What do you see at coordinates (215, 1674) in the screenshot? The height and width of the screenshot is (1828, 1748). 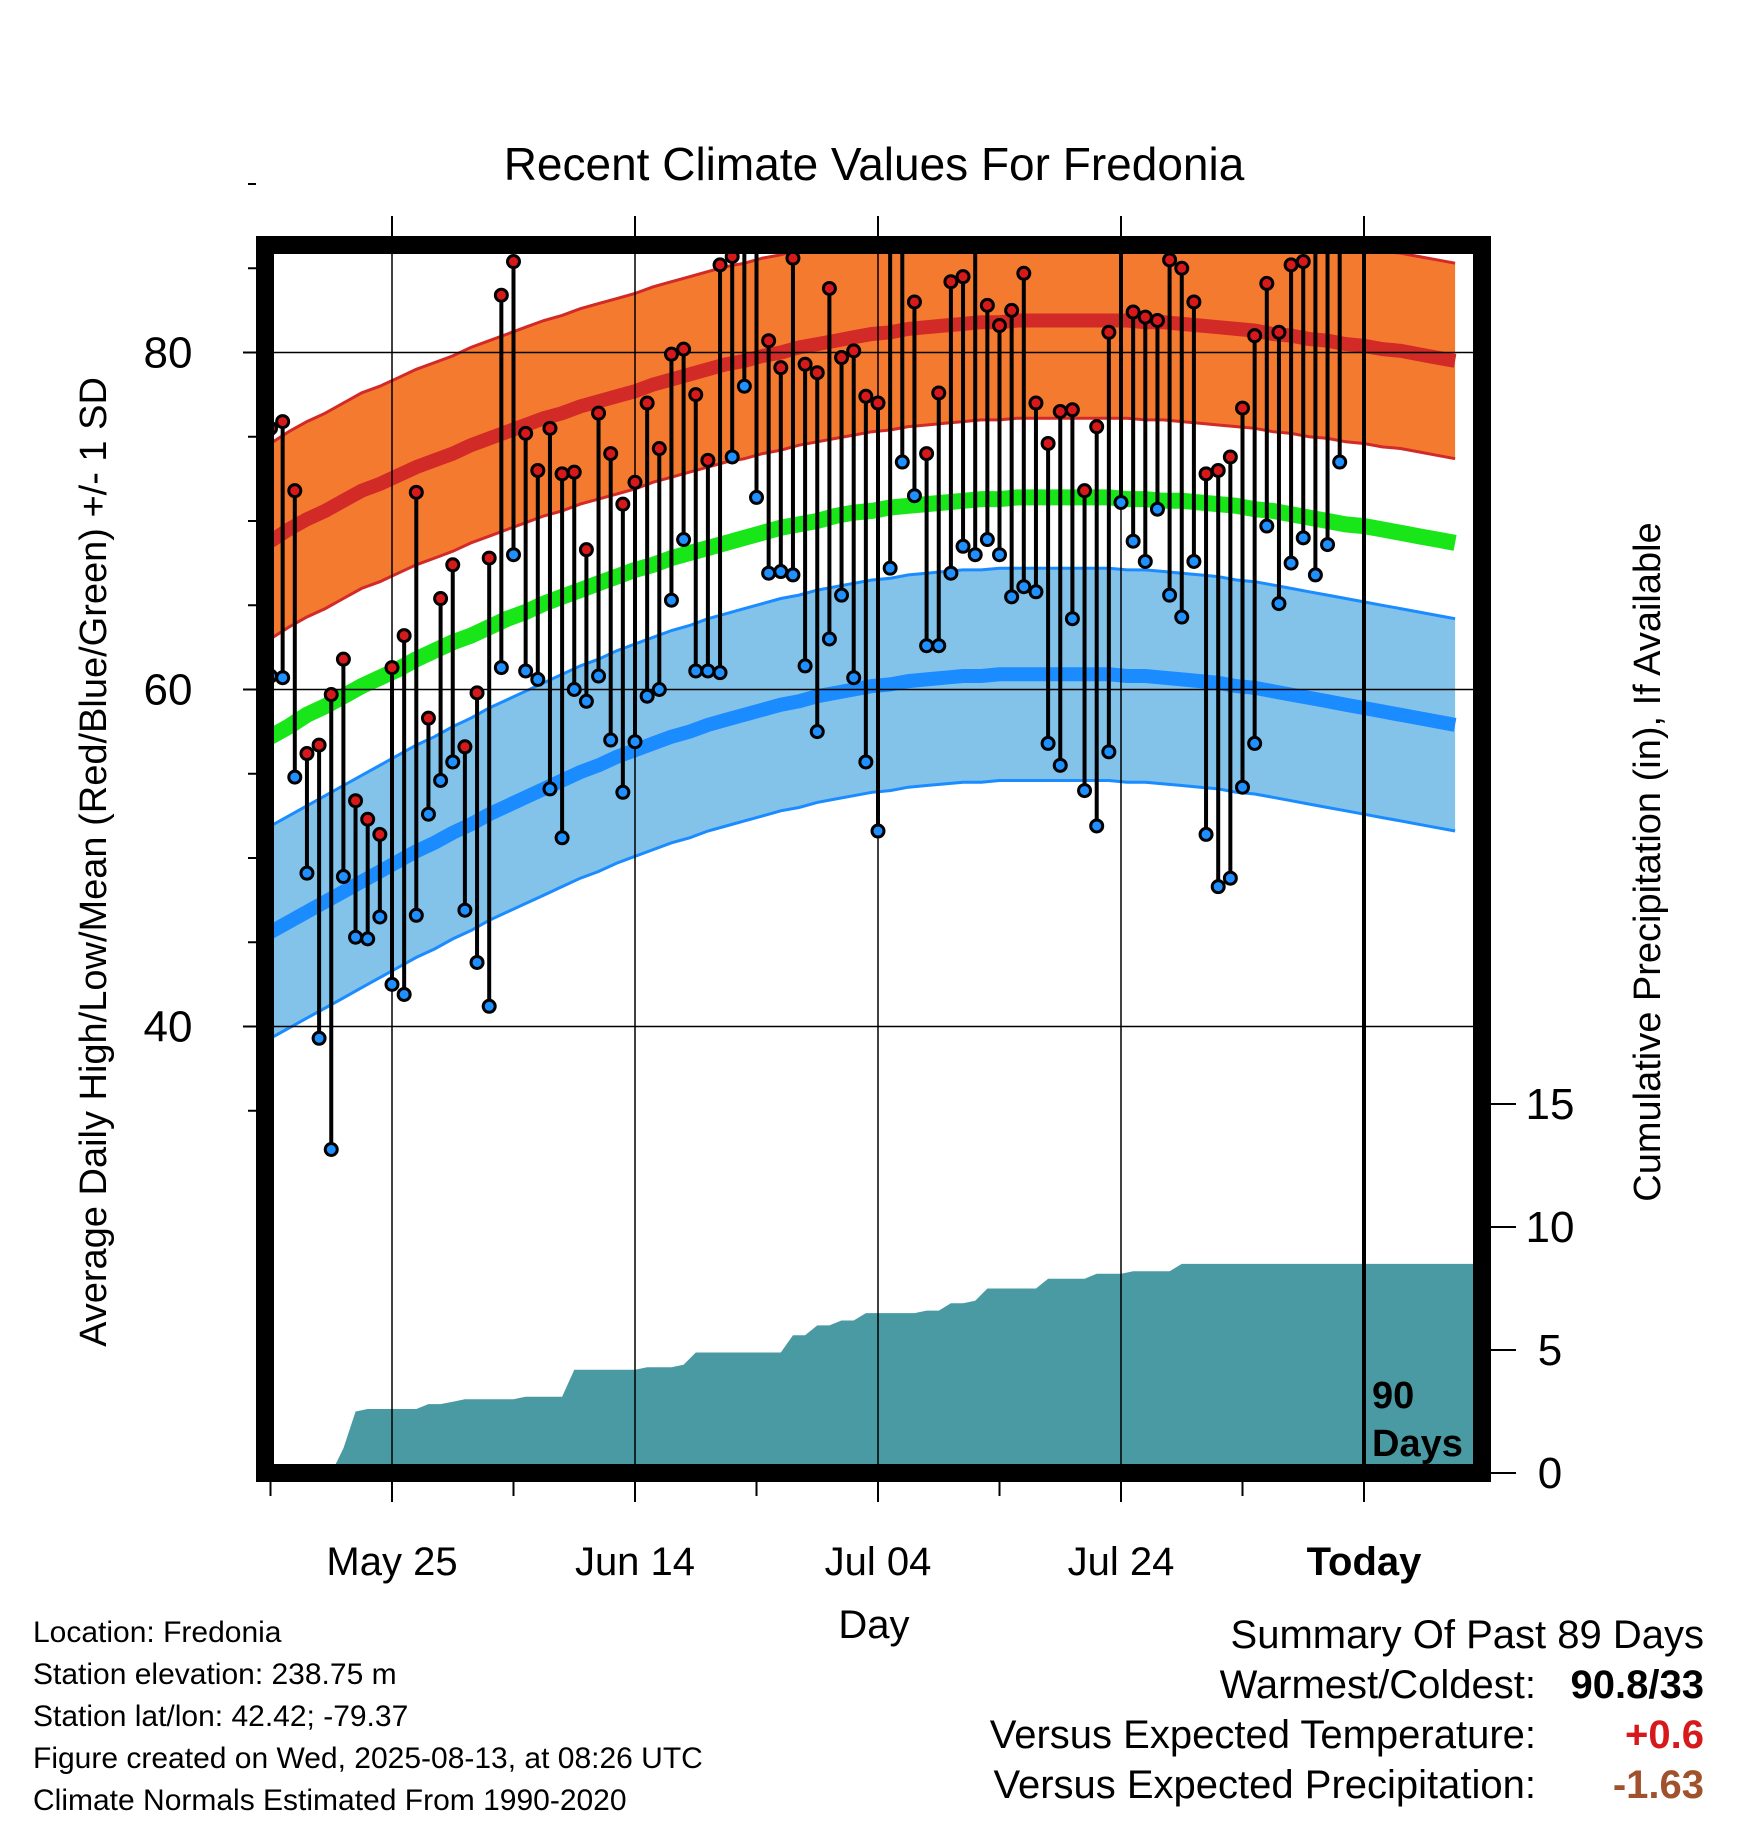 I see `elevation-text: Station elevation: 238.75 m` at bounding box center [215, 1674].